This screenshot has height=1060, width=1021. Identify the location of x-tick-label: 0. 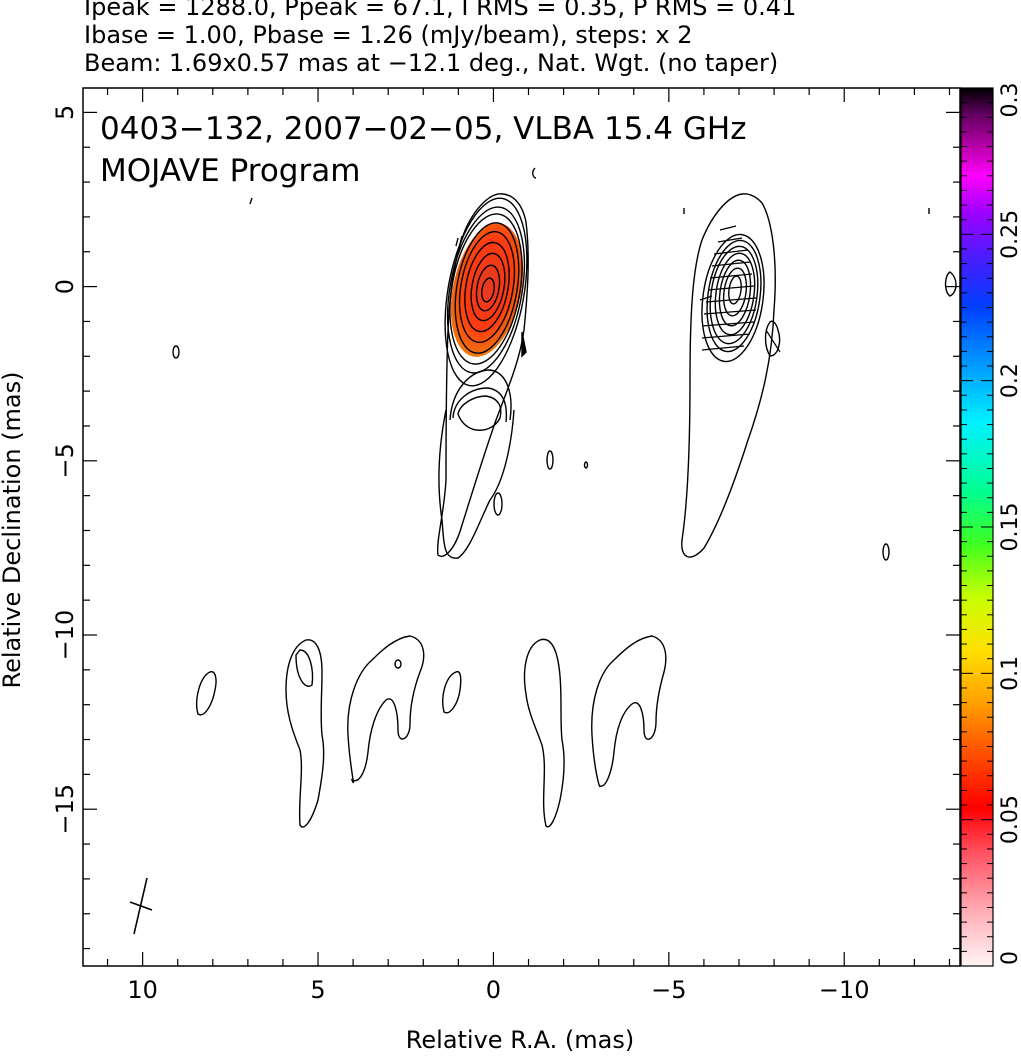
(493, 990).